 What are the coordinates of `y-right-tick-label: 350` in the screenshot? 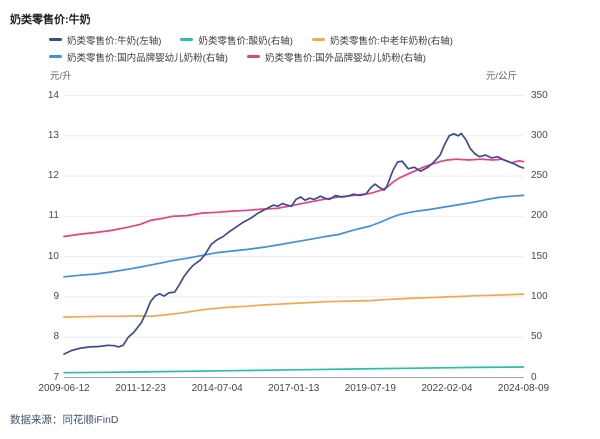 It's located at (539, 95).